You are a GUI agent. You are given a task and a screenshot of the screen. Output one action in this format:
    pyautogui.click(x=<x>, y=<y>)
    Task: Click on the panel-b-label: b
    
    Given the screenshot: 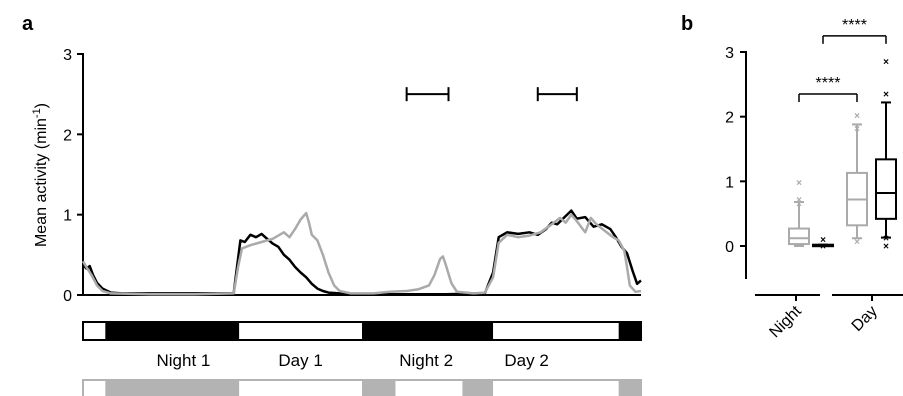 What is the action you would take?
    pyautogui.click(x=687, y=24)
    